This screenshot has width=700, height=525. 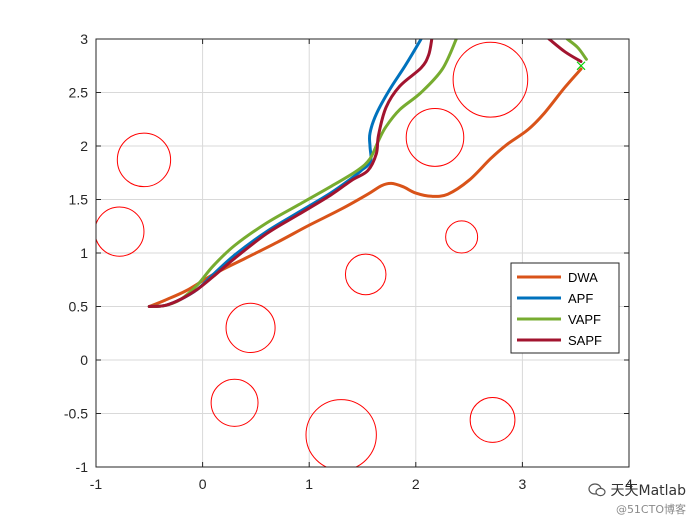 What do you see at coordinates (416, 484) in the screenshot?
I see `x-tick-label-3: 2` at bounding box center [416, 484].